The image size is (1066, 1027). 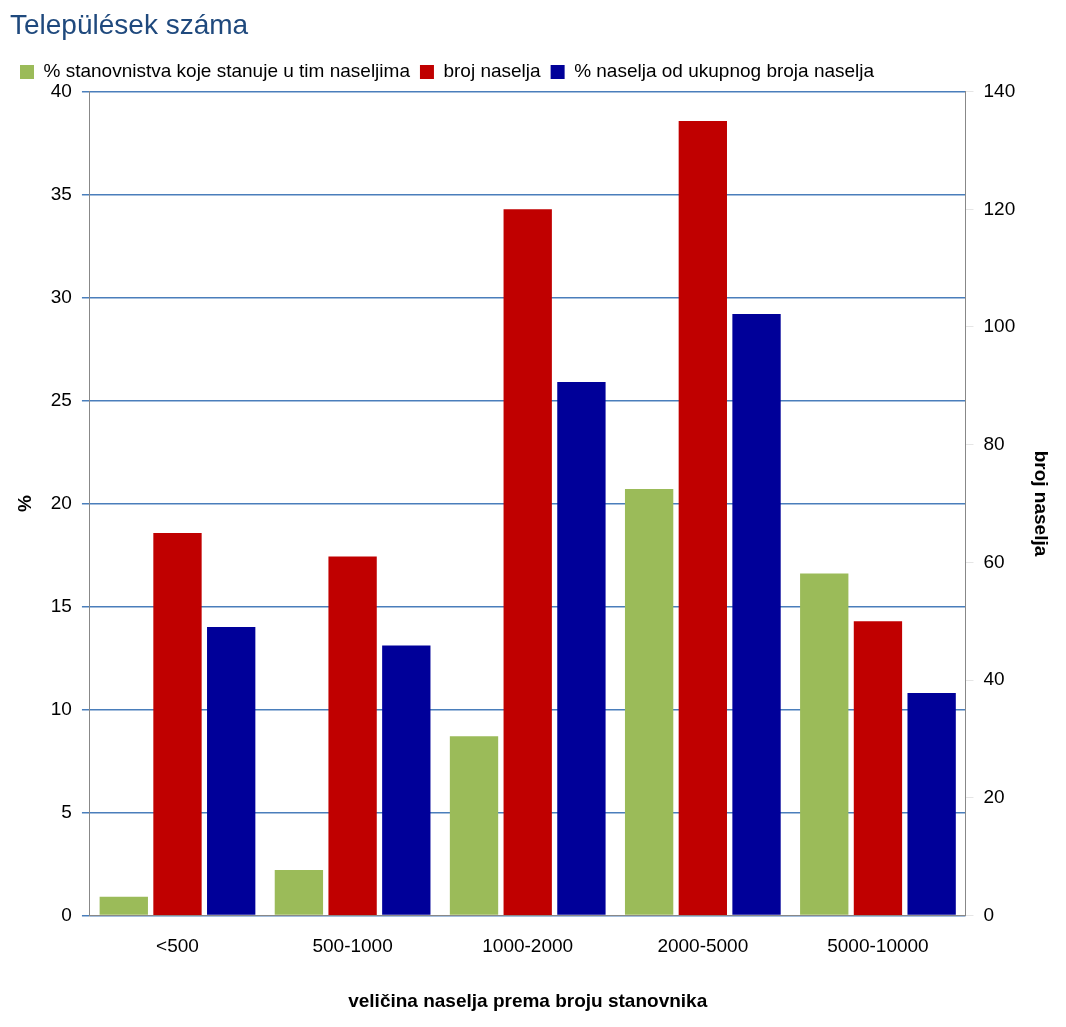 What do you see at coordinates (227, 71) in the screenshot?
I see `legend-label: % stanovnistva koje stanuje u tim naseljima` at bounding box center [227, 71].